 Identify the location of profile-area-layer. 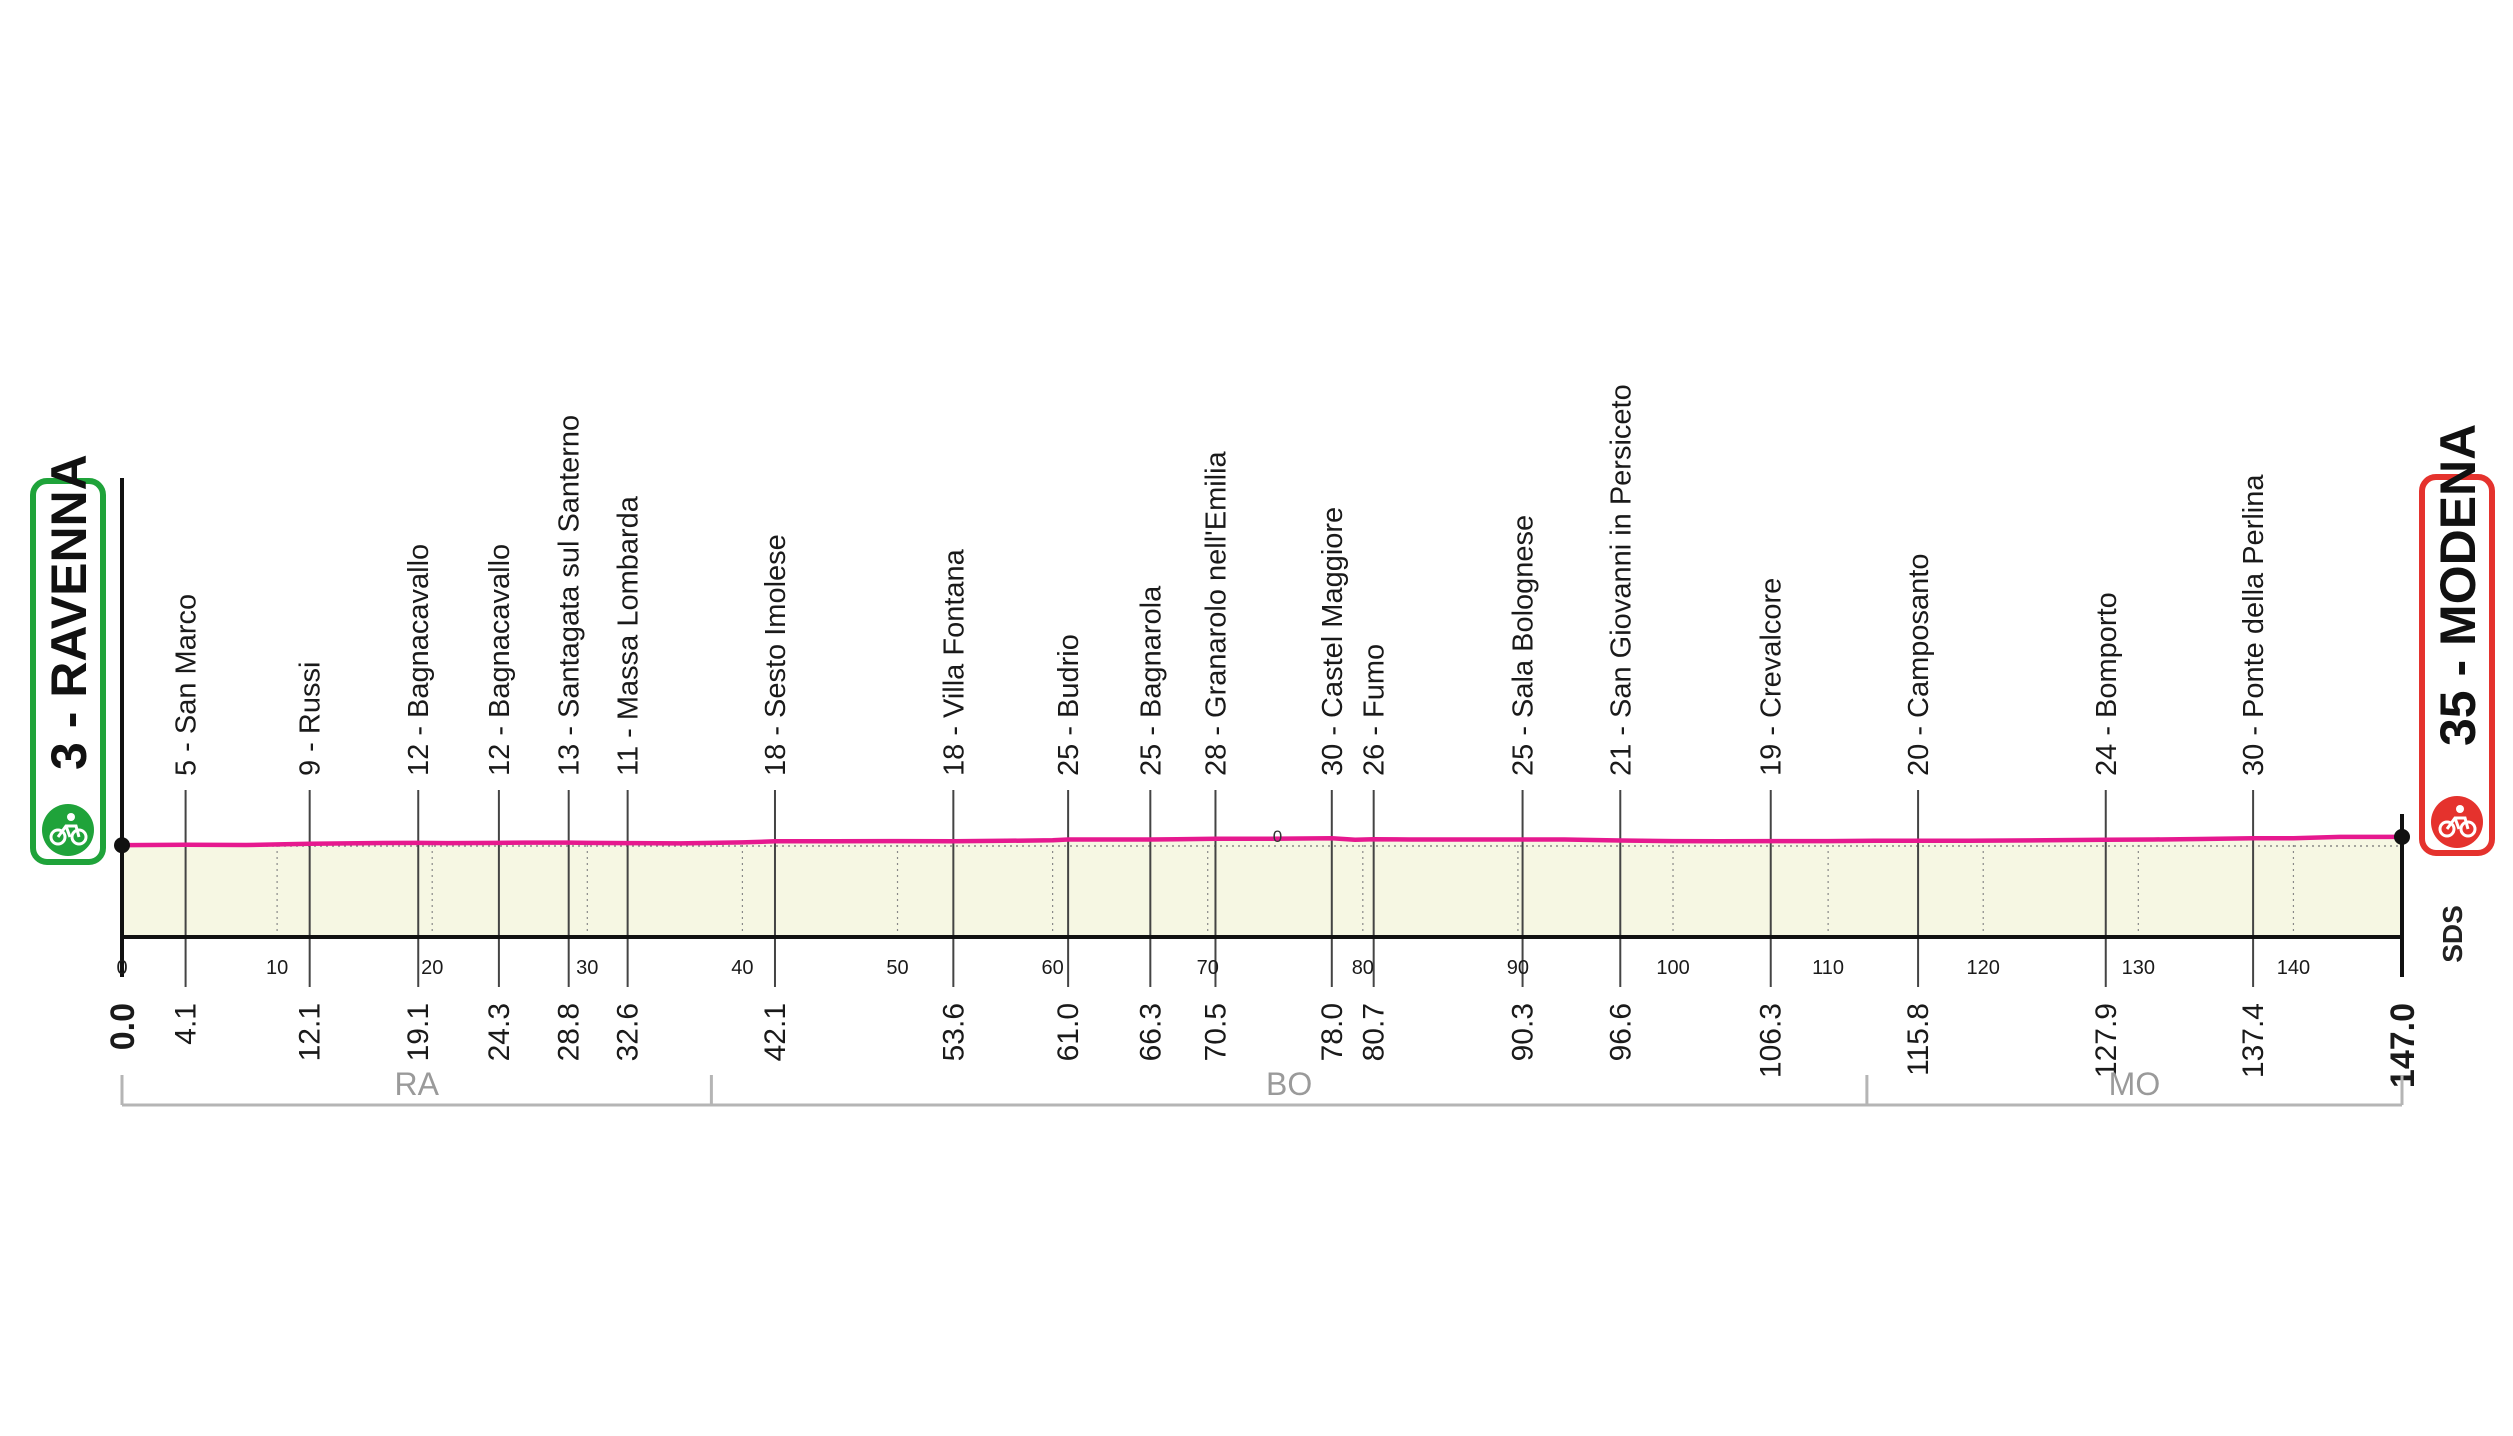
(1262, 886).